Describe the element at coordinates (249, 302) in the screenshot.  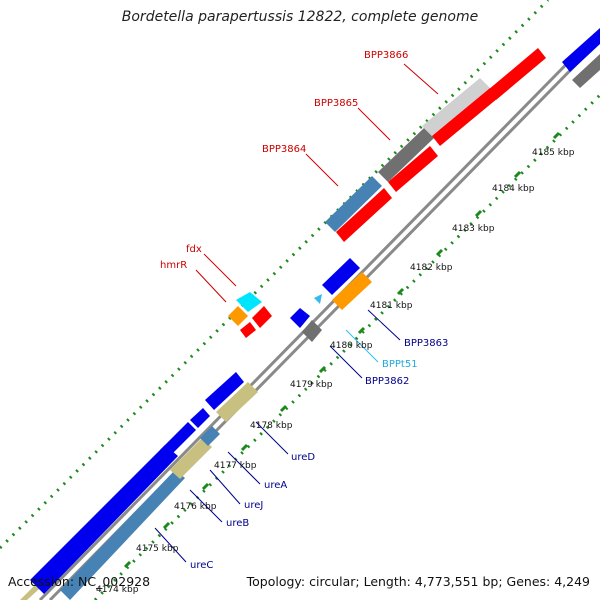
I see `gene-fdx-block` at that location.